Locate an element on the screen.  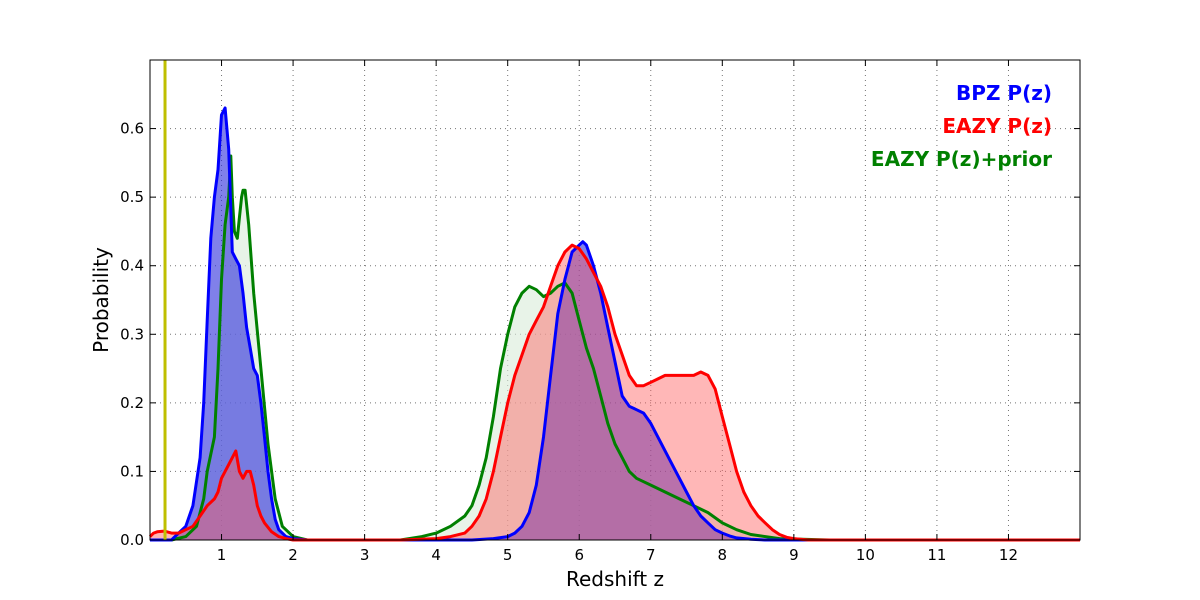
y-tick-label-0: 0.0 is located at coordinates (132, 540).